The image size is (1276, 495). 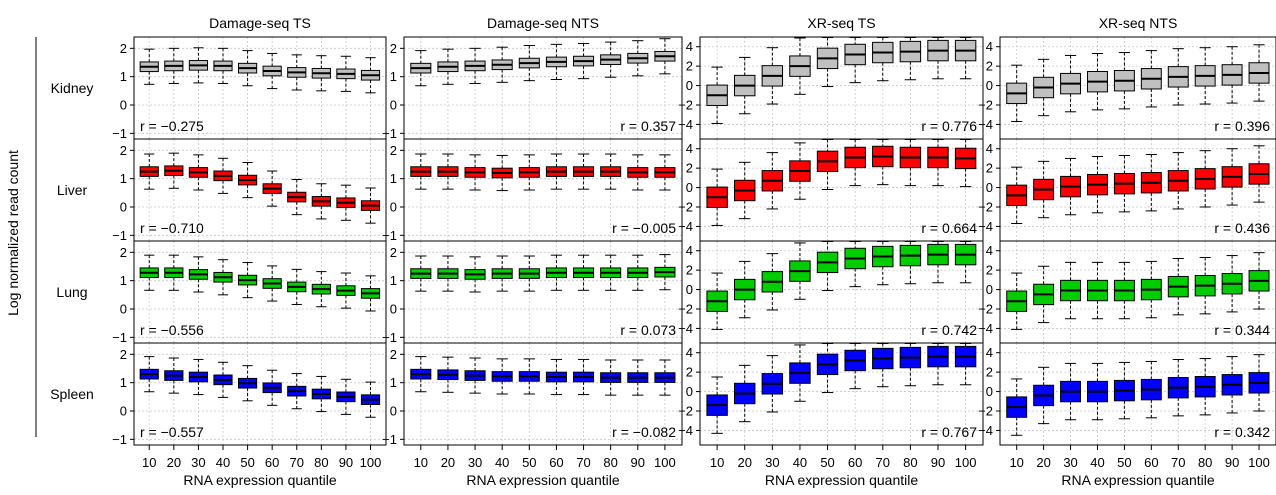 What do you see at coordinates (119, 439) in the screenshot?
I see `y-tick-label: −1` at bounding box center [119, 439].